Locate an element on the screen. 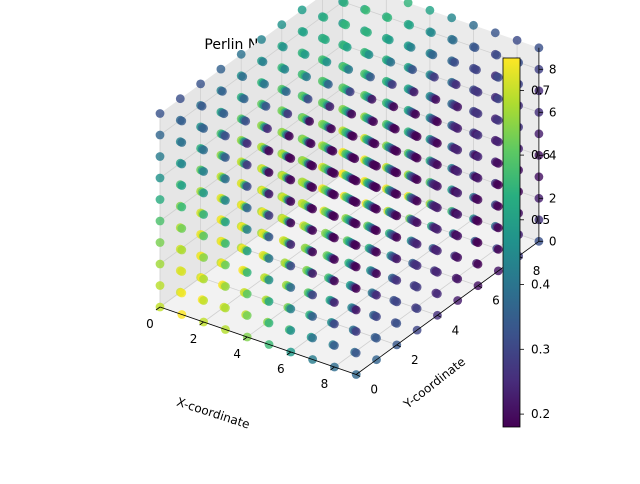 The image size is (640, 484). x-tick-label: 4 is located at coordinates (237, 354).